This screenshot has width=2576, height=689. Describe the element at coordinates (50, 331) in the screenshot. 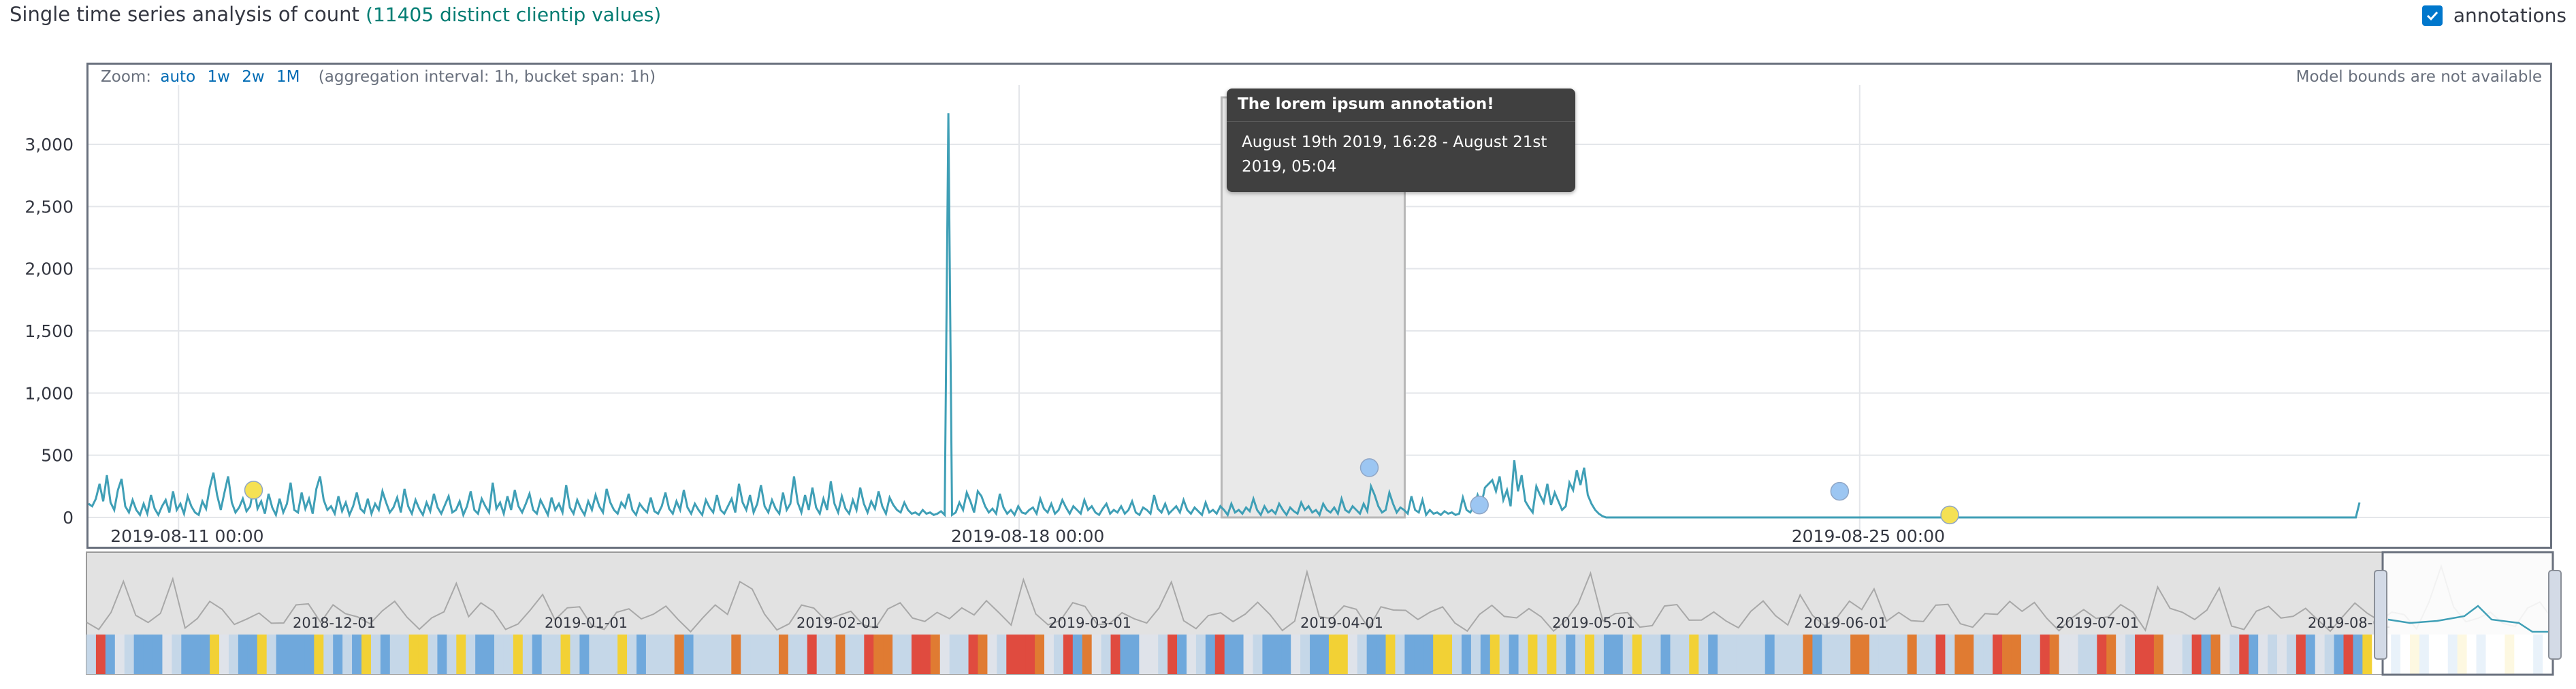

I see `y-tick-label: 1,500` at that location.